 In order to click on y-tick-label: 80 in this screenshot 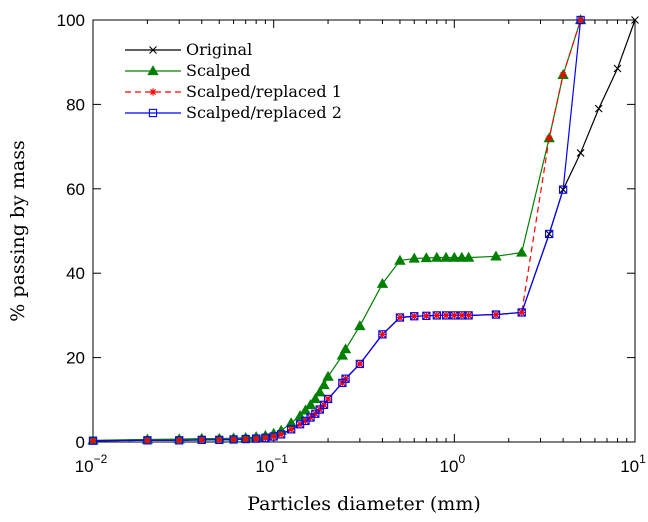, I will do `click(75, 104)`.